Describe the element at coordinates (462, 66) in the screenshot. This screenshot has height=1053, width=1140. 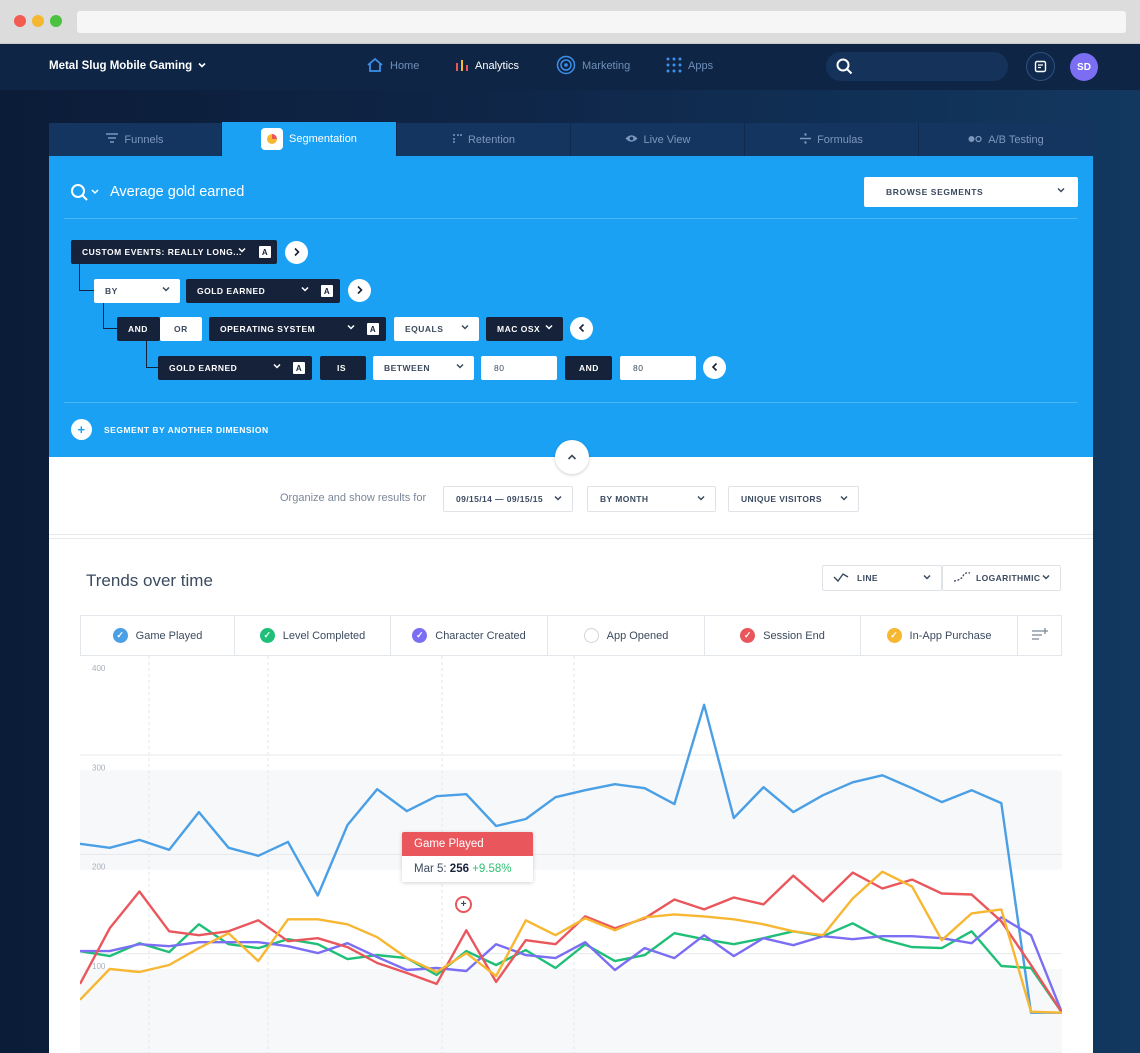
I see `bar-chart-icon` at that location.